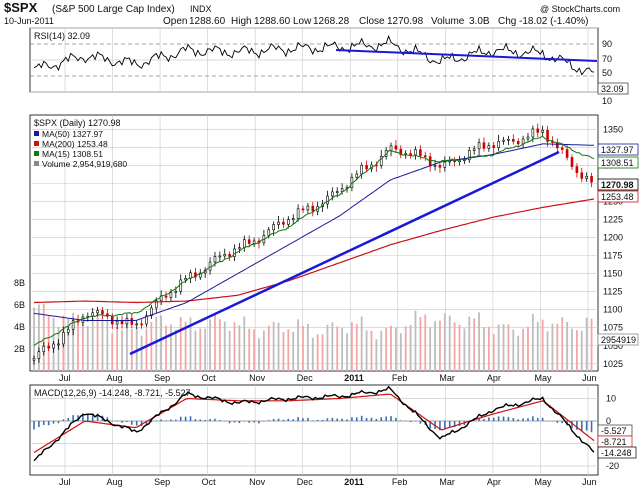  What do you see at coordinates (612, 310) in the screenshot?
I see `price-tick-label: 1100` at bounding box center [612, 310].